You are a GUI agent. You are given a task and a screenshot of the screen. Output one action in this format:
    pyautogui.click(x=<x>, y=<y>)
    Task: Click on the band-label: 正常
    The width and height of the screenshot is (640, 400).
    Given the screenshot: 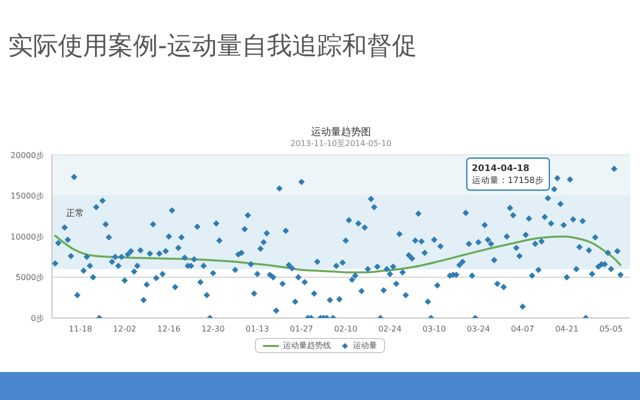 What is the action you would take?
    pyautogui.click(x=75, y=214)
    